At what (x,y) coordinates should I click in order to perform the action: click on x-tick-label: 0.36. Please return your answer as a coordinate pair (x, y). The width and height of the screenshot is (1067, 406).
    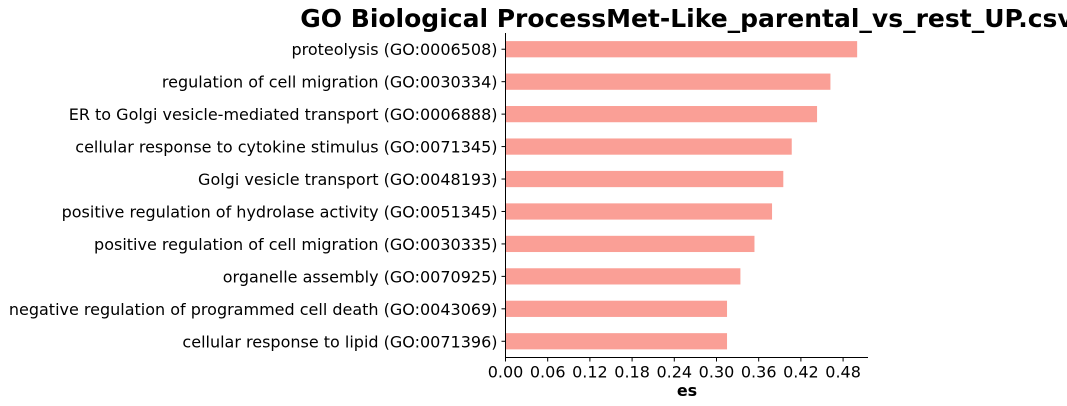
    Looking at the image, I should click on (759, 372).